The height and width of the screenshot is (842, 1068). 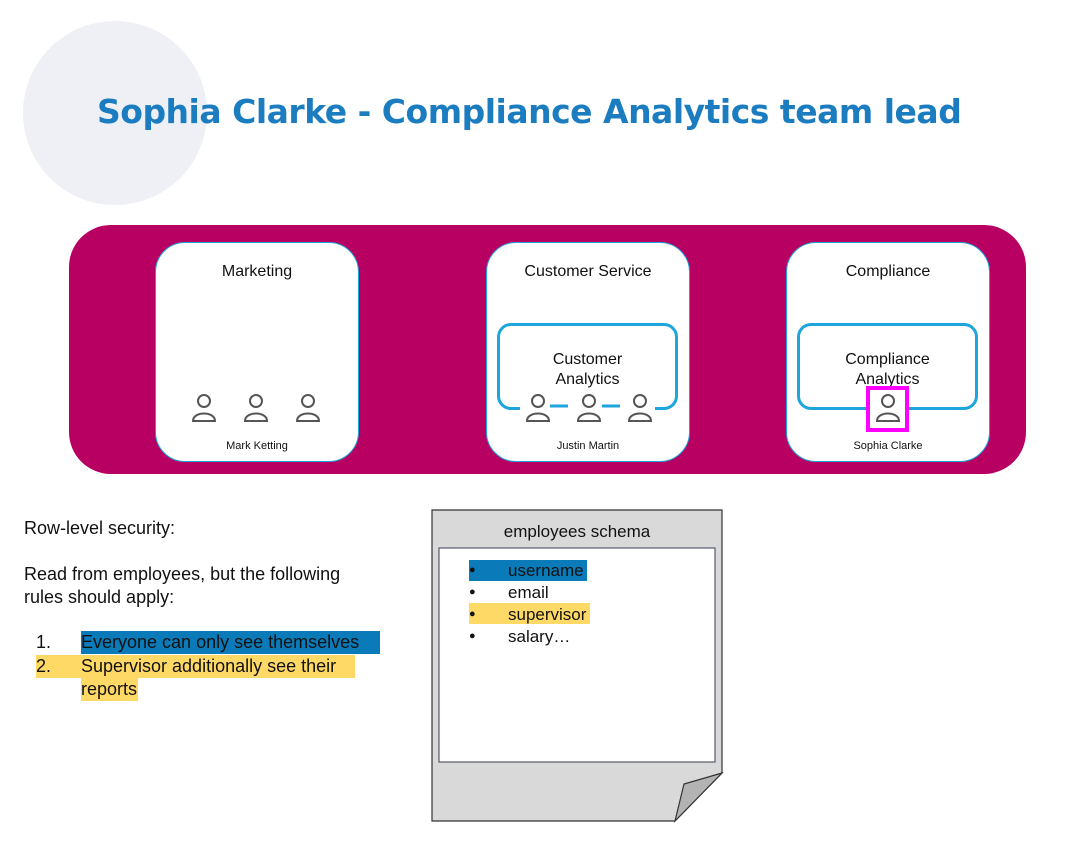 What do you see at coordinates (577, 531) in the screenshot?
I see `schema-title: employees schema` at bounding box center [577, 531].